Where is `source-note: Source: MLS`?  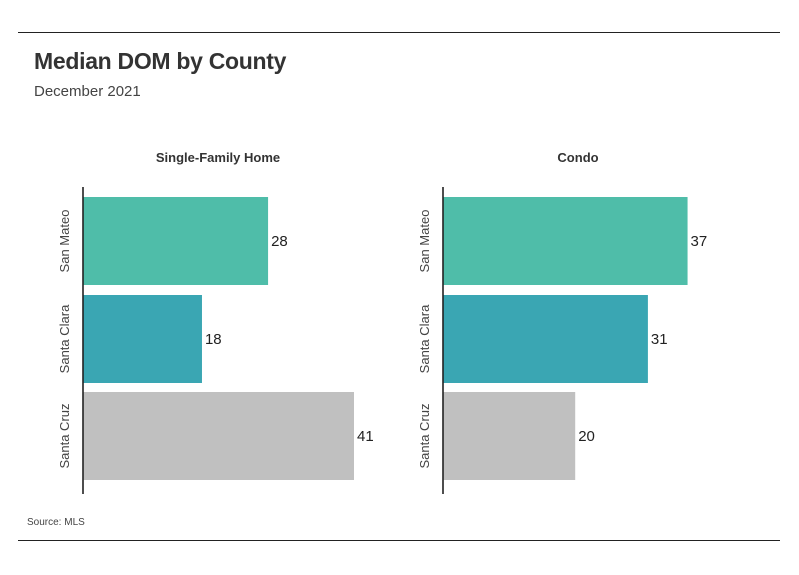
source-note: Source: MLS is located at coordinates (56, 522).